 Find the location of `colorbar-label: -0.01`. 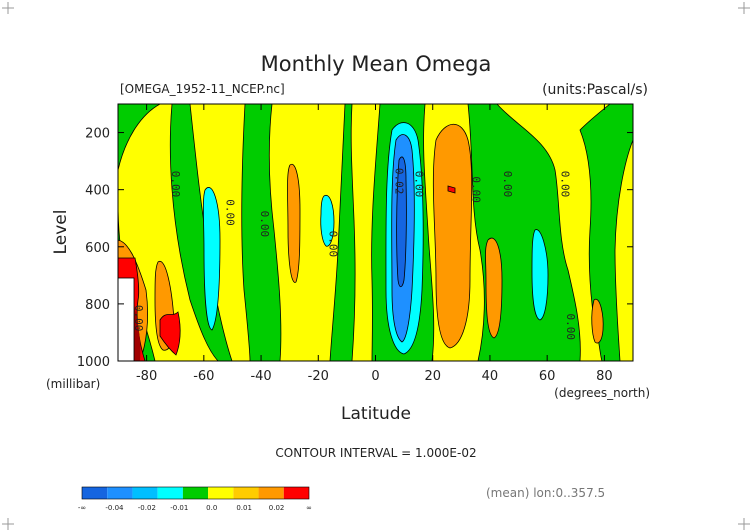

colorbar-label: -0.01 is located at coordinates (179, 508).